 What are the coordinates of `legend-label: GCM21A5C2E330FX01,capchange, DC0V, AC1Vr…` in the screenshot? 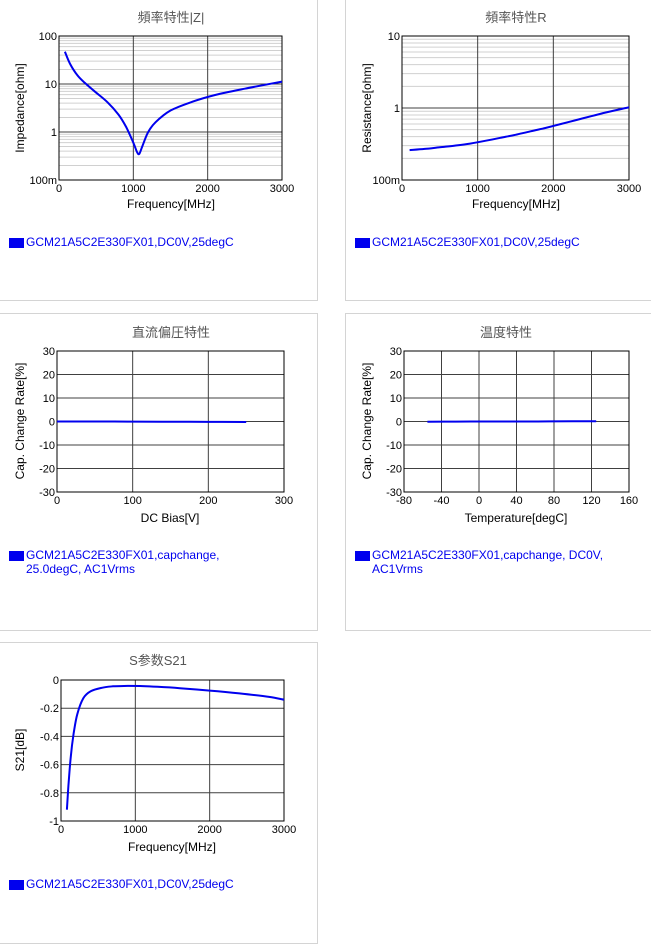 It's located at (509, 562).